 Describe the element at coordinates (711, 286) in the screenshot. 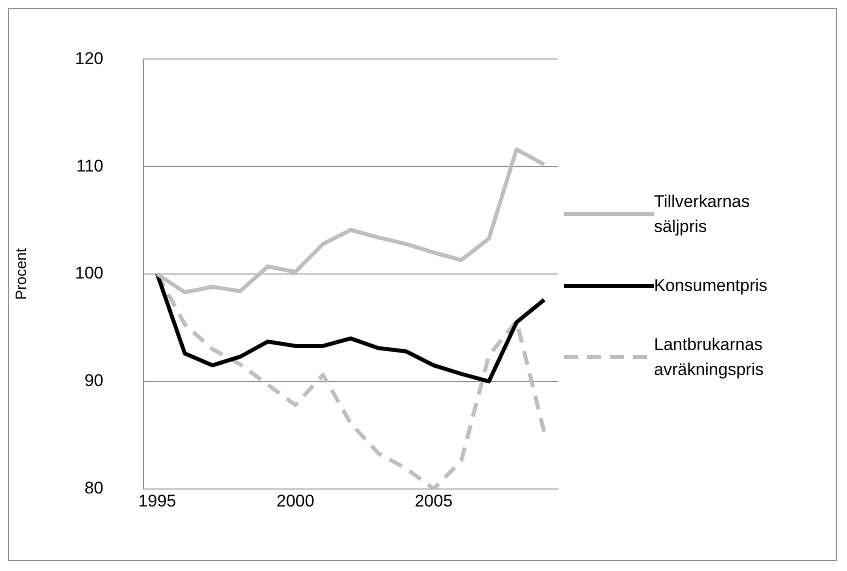

I see `text: Konsumentpris` at that location.